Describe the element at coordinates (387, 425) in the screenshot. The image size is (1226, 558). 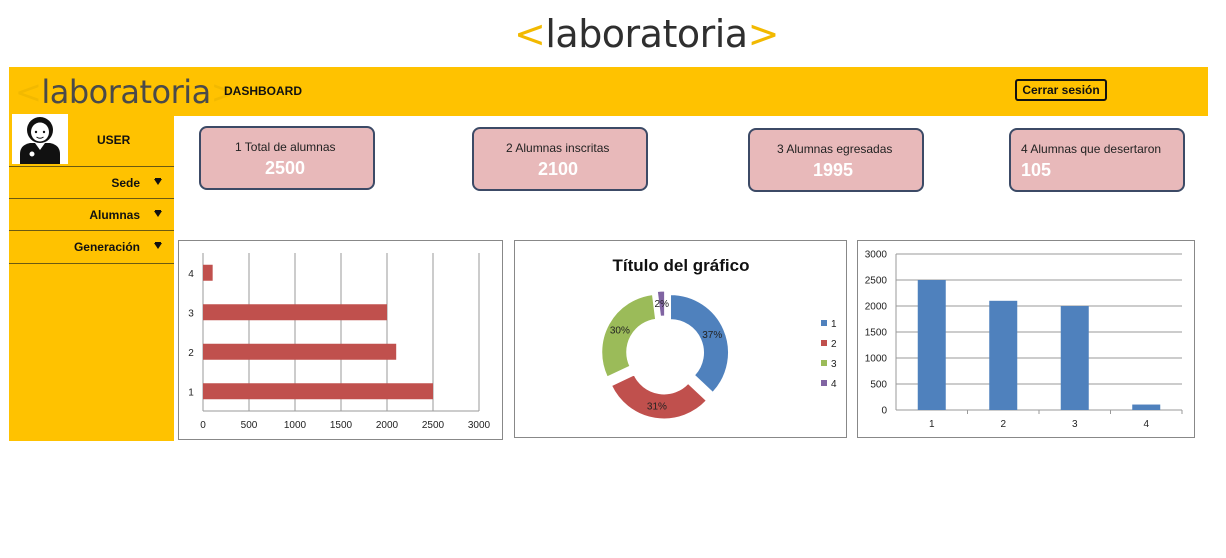
I see `x-tick-label: 2000` at that location.